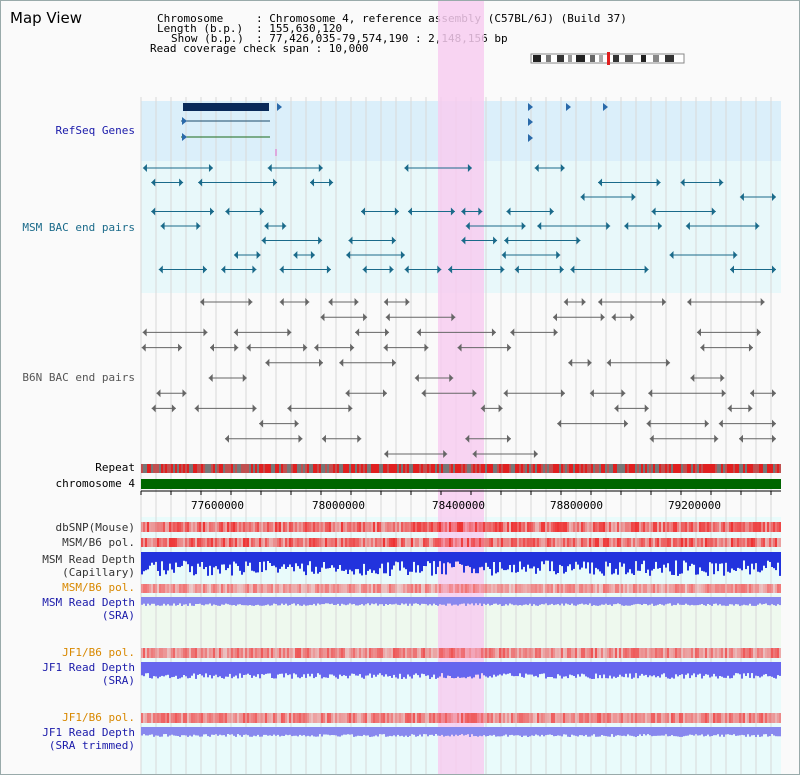  What do you see at coordinates (78, 377) in the screenshot?
I see `track-label-b6n-bac: B6N BAC end pairs` at bounding box center [78, 377].